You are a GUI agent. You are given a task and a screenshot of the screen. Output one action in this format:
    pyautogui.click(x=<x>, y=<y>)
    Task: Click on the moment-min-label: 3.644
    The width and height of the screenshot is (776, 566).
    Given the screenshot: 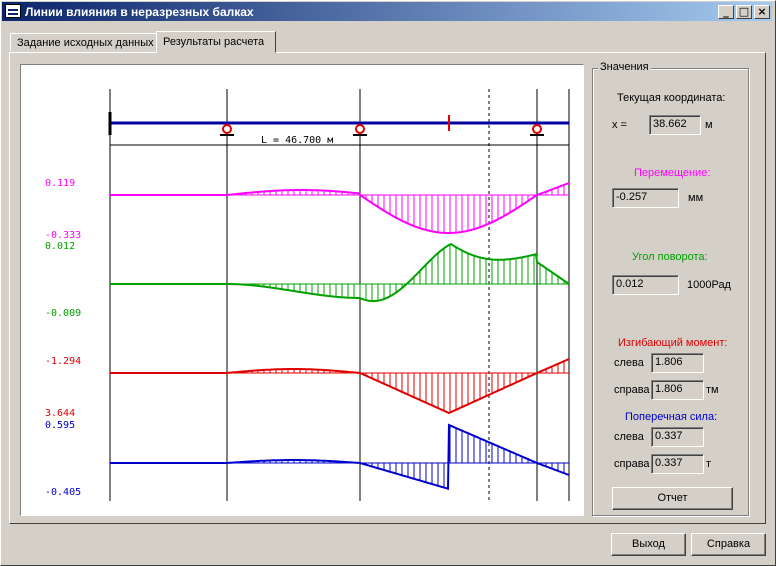 What is the action you would take?
    pyautogui.click(x=60, y=413)
    